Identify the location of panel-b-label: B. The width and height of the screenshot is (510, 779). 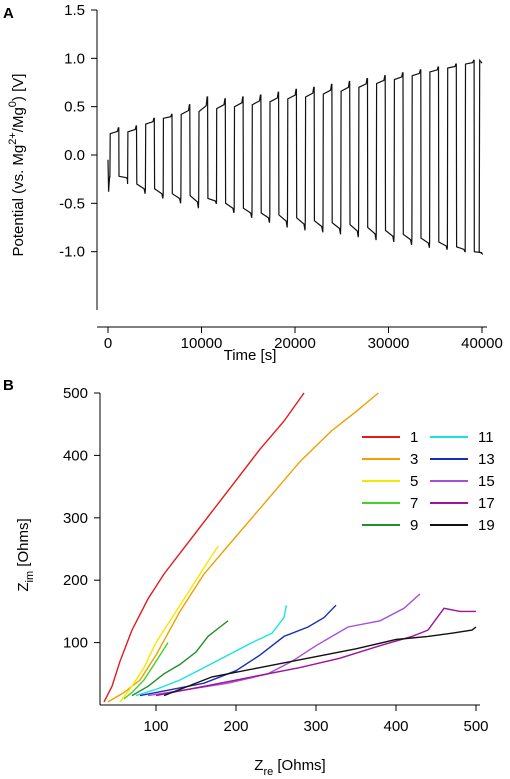
(8, 385).